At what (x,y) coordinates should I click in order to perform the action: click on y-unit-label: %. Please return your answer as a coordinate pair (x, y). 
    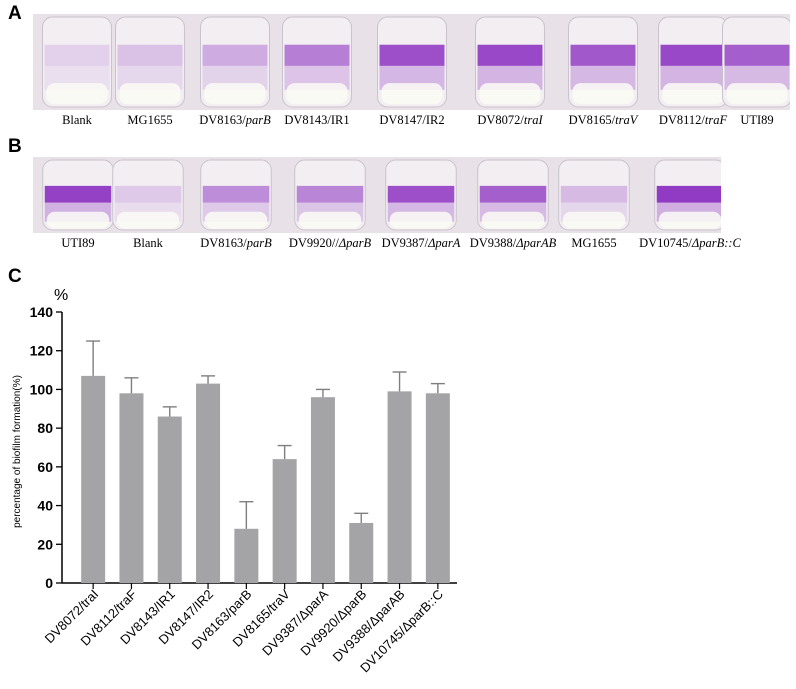
    Looking at the image, I should click on (61, 295).